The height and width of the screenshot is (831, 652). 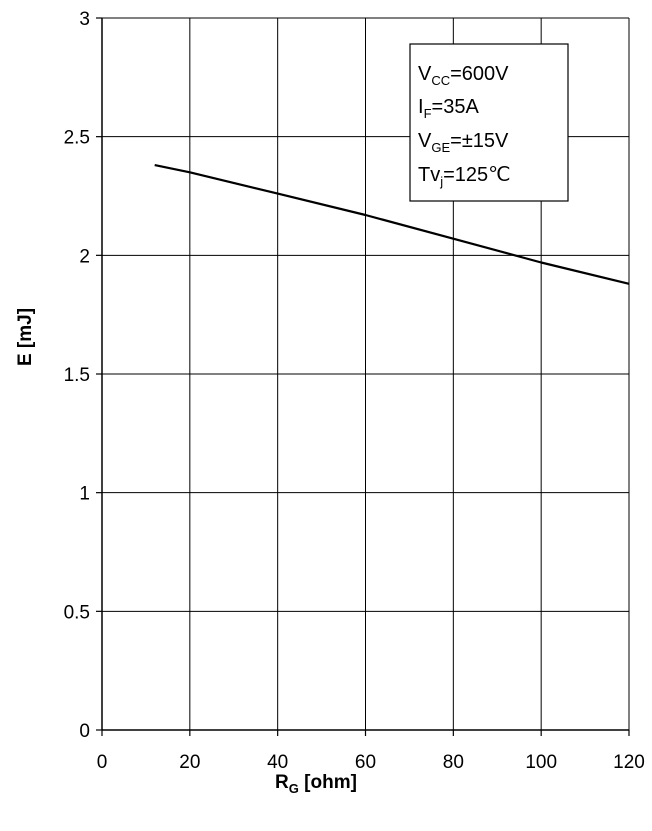 What do you see at coordinates (463, 75) in the screenshot?
I see `condition-vcc: VCC=600V` at bounding box center [463, 75].